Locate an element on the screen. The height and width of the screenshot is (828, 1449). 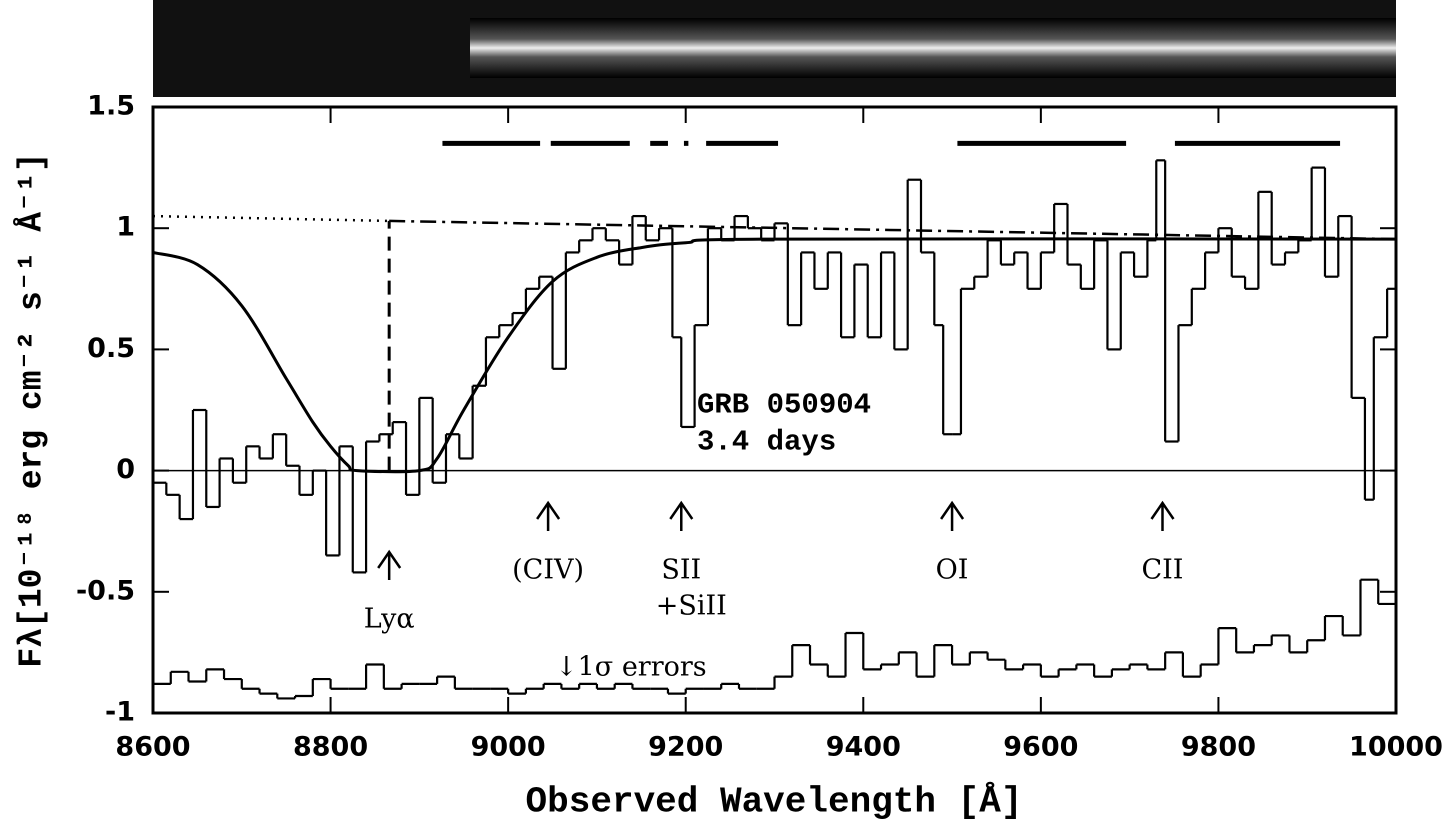
feature-label: SII is located at coordinates (681, 570).